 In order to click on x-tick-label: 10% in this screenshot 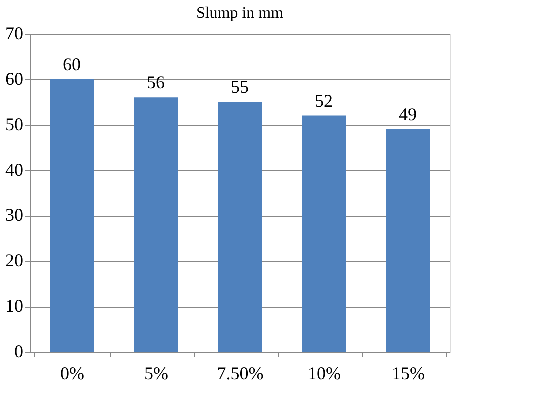, I will do `click(324, 374)`.